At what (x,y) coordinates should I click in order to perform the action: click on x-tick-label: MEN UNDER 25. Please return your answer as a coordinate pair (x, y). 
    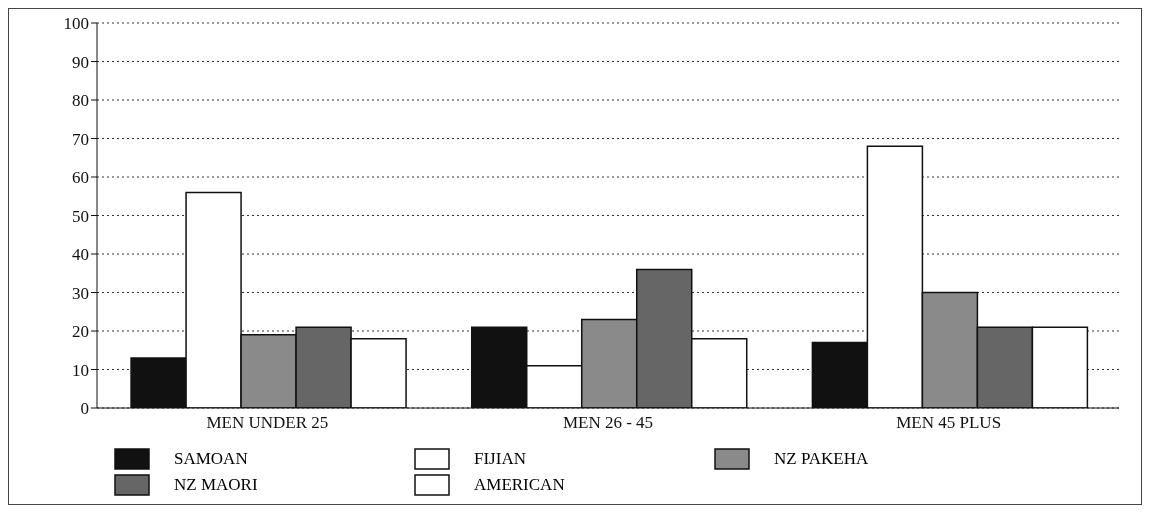
    Looking at the image, I should click on (267, 423).